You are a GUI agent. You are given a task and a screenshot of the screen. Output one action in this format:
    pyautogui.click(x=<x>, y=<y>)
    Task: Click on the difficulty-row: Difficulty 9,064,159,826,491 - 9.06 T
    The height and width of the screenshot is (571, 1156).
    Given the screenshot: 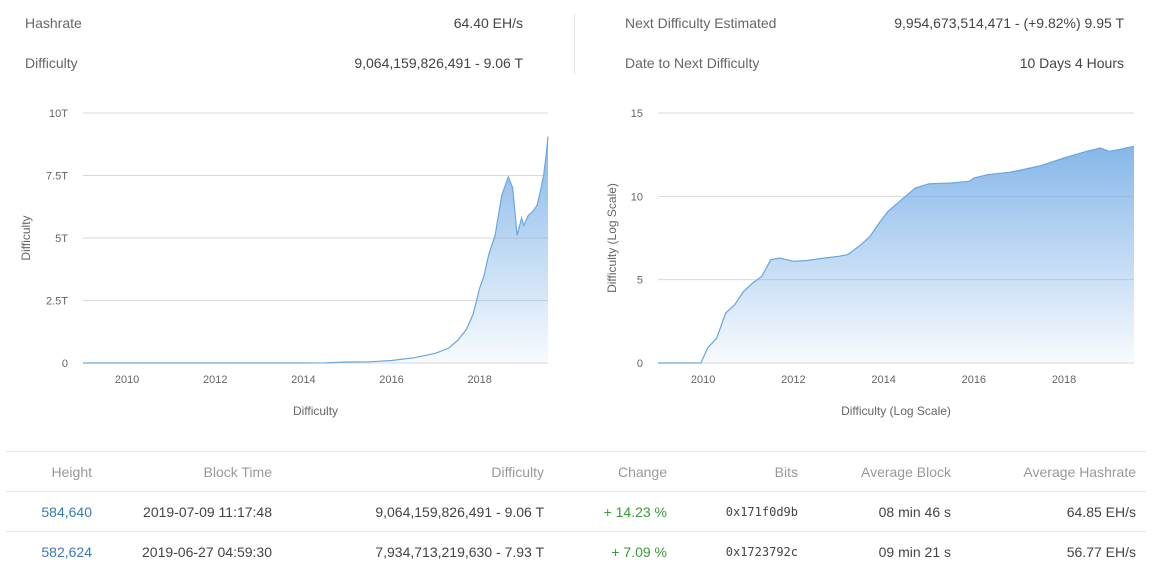 What is the action you would take?
    pyautogui.click(x=274, y=63)
    